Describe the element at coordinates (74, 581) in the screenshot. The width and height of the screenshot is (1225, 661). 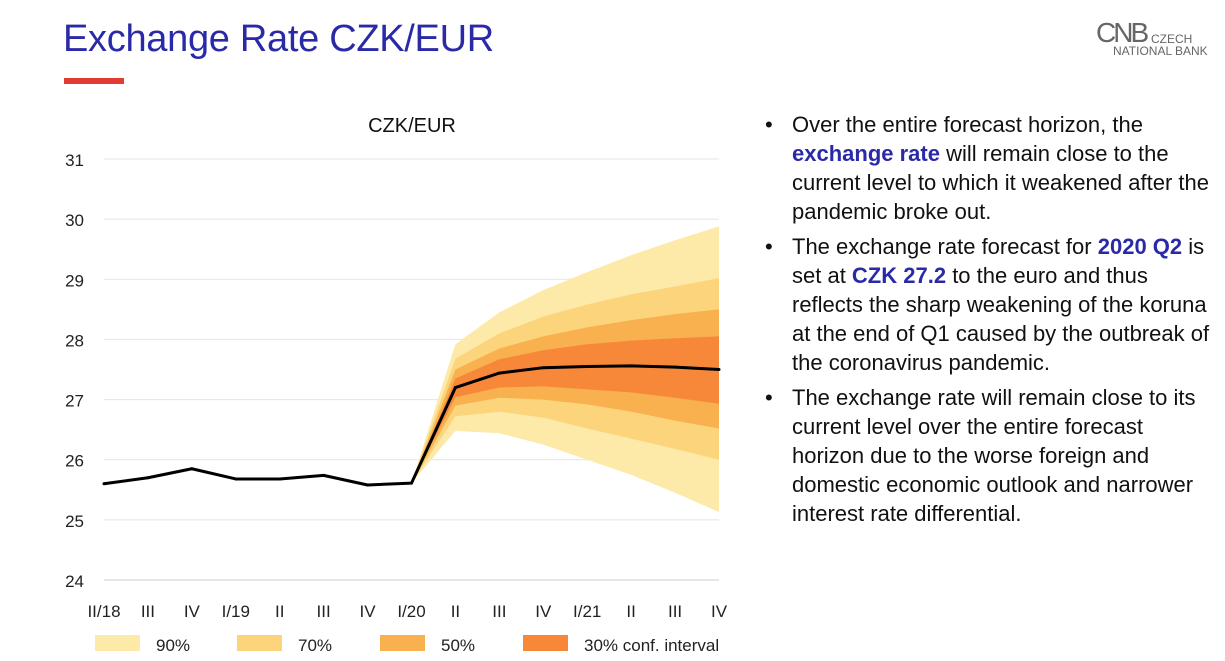
I see `y-tick-label: 24` at that location.